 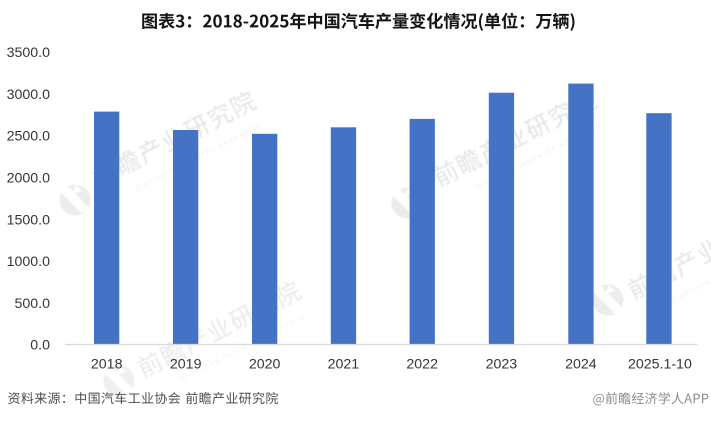 What do you see at coordinates (29, 53) in the screenshot?
I see `svg-text: 3500.0` at bounding box center [29, 53].